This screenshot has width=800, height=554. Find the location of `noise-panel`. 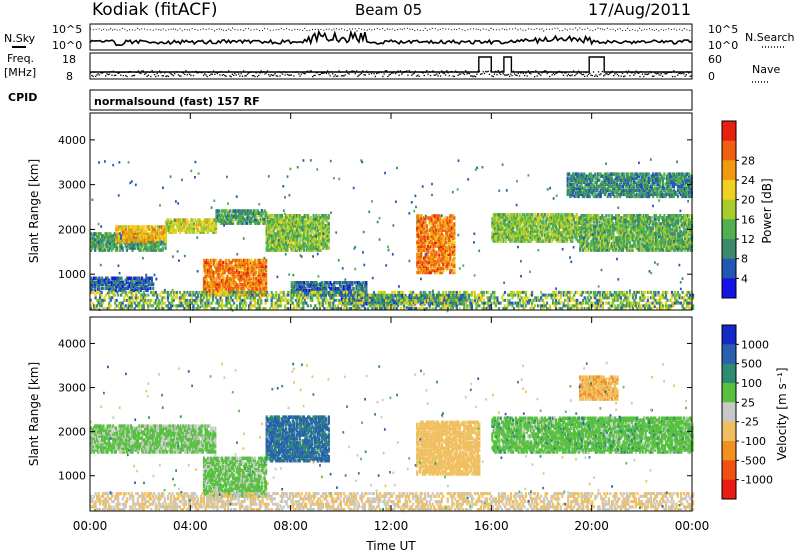

noise-panel is located at coordinates (391, 37).